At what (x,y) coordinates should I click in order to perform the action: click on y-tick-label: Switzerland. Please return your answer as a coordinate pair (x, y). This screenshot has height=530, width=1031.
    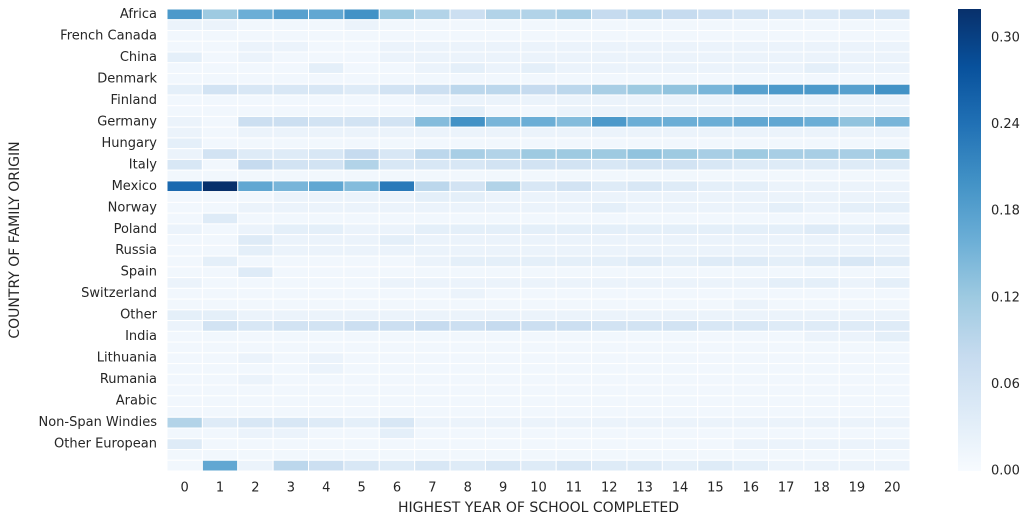
    Looking at the image, I should click on (119, 293).